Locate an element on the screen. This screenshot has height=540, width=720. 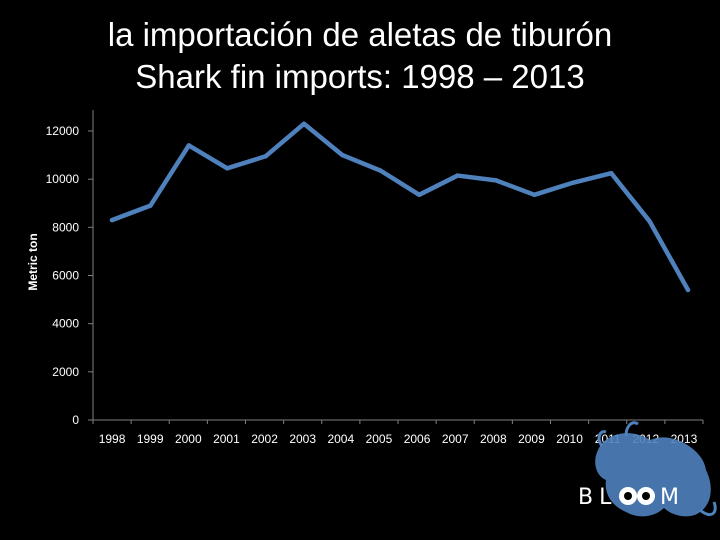
y-tick-label: 8000 is located at coordinates (65, 227).